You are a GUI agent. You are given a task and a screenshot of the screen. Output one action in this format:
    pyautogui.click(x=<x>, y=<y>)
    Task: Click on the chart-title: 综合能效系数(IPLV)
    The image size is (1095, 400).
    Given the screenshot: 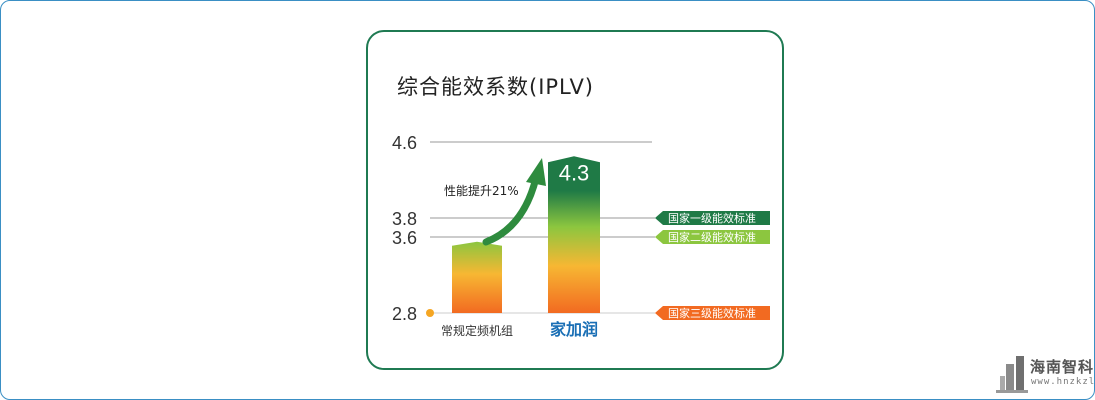 What is the action you would take?
    pyautogui.click(x=496, y=87)
    